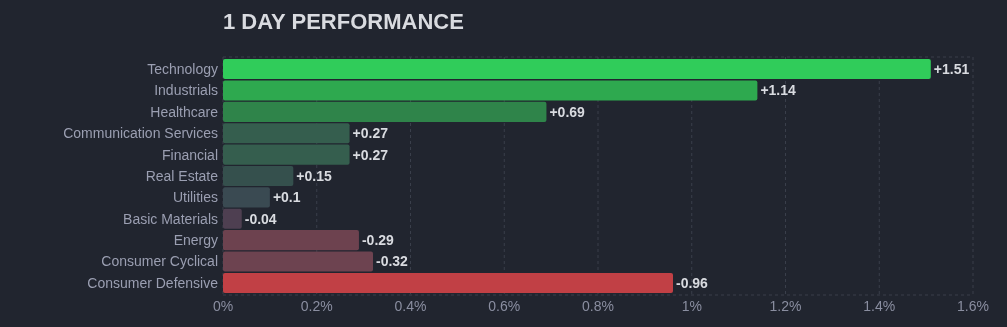 The width and height of the screenshot is (1007, 327). Describe the element at coordinates (973, 306) in the screenshot. I see `x-tick-label: 1.6%` at that location.